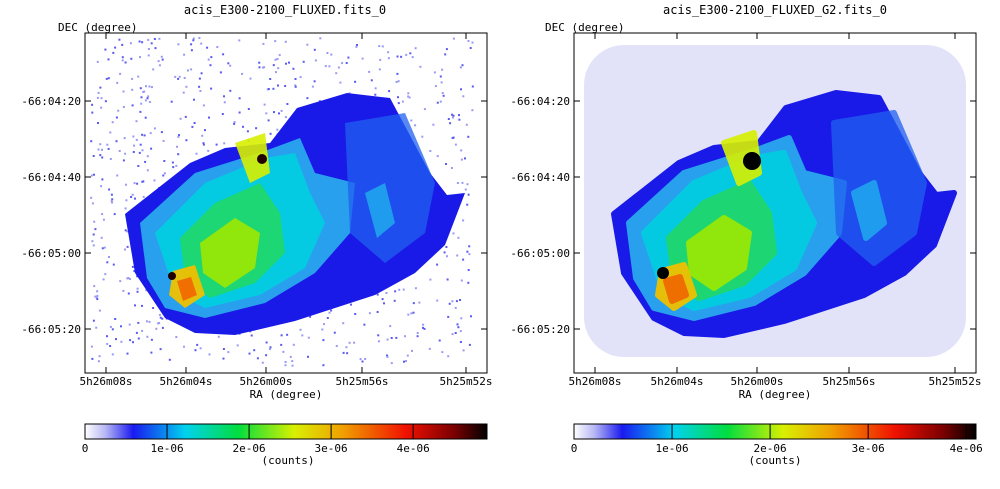 Image resolution: width=1000 pixels, height=489 pixels. Describe the element at coordinates (106, 381) in the screenshot. I see `x-tick-label: 5h26m08s` at that location.